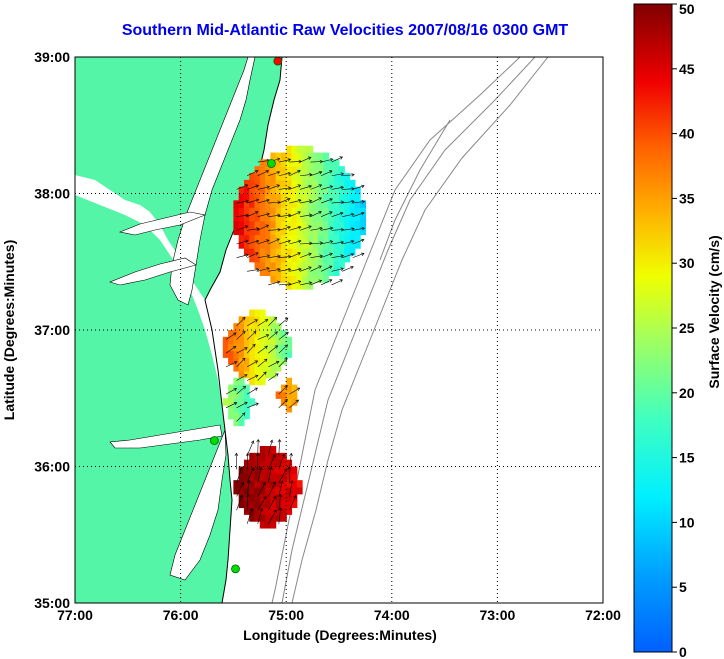 This screenshot has height=659, width=724. Describe the element at coordinates (653, 328) in the screenshot. I see `colorbar` at that location.